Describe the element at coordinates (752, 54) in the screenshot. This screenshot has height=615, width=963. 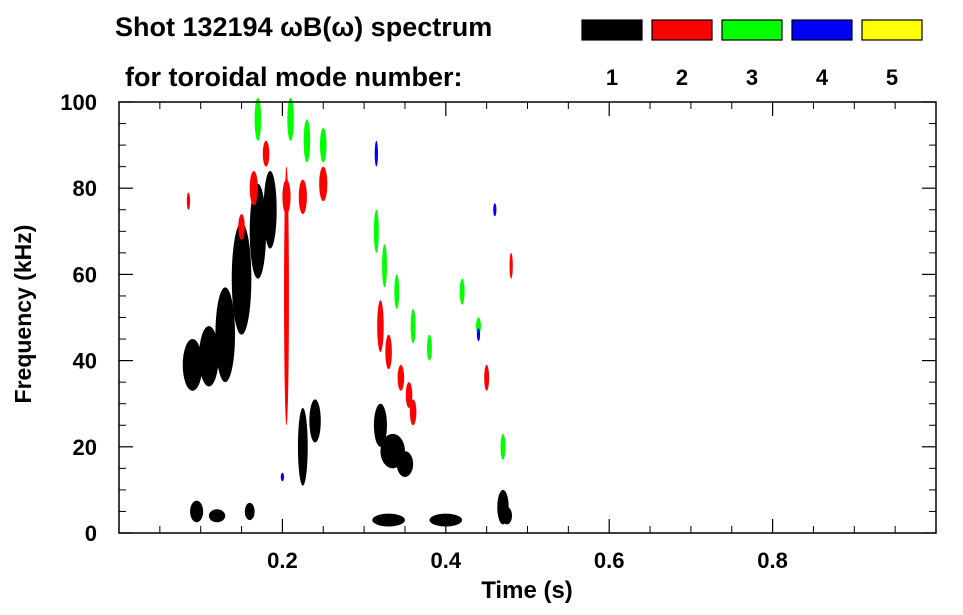
I see `legend: 1 2 3 4 5` at that location.